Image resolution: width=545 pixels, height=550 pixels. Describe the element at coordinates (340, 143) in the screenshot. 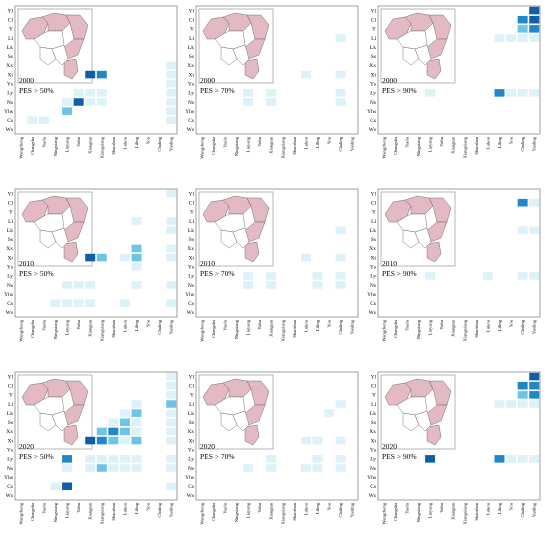

I see `x-tick-label: Chaling` at that location.